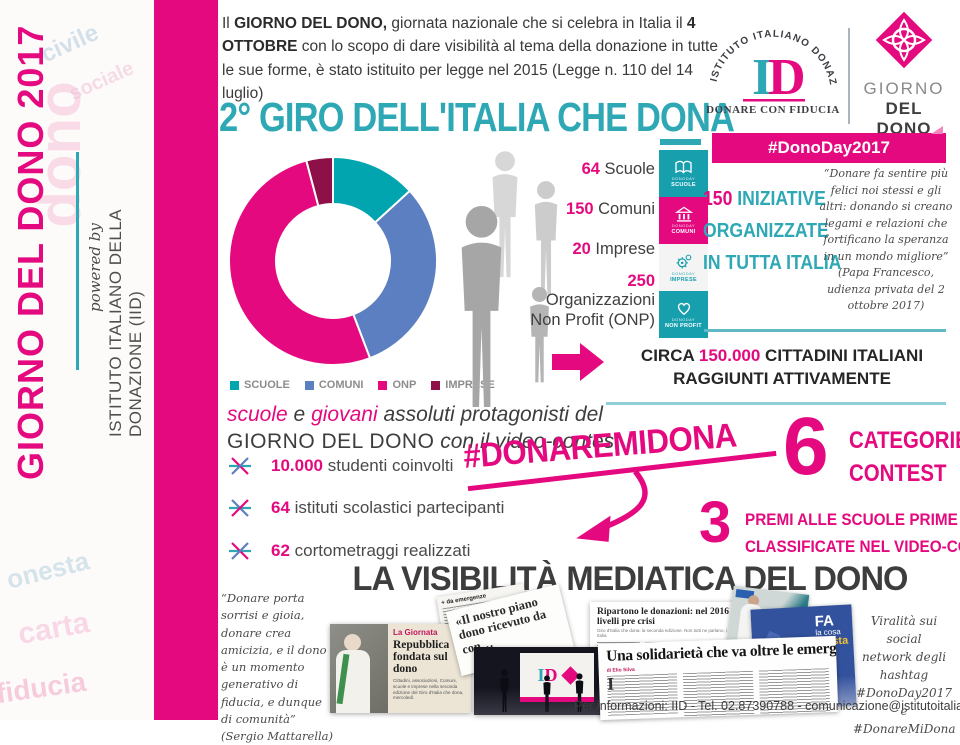  I want to click on gdd-diamond-icon, so click(904, 40).